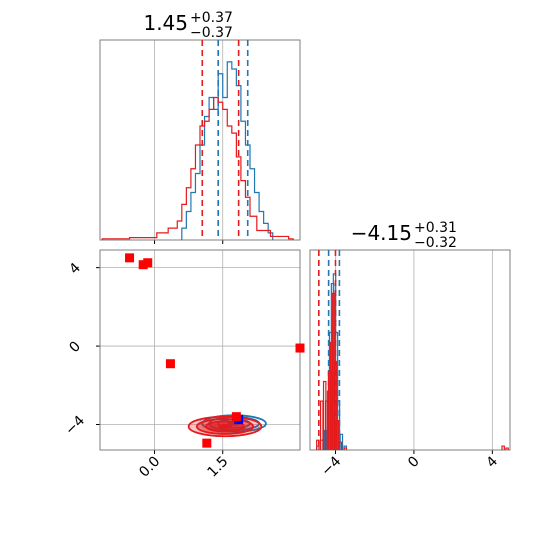 Image resolution: width=550 pixels, height=550 pixels. I want to click on panel-title-minus: −0.37, so click(211, 33).